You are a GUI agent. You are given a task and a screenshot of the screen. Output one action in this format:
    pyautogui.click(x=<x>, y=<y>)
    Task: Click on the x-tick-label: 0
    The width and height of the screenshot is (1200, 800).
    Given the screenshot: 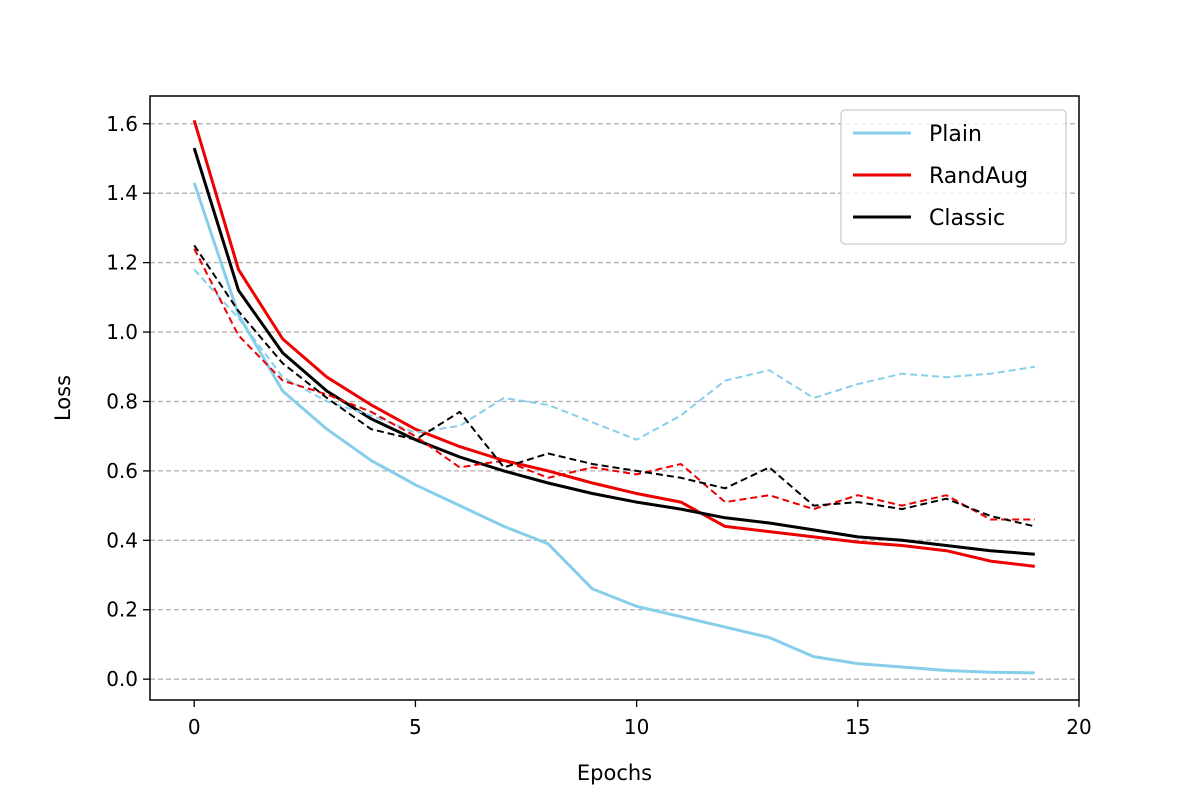 What is the action you would take?
    pyautogui.click(x=194, y=727)
    